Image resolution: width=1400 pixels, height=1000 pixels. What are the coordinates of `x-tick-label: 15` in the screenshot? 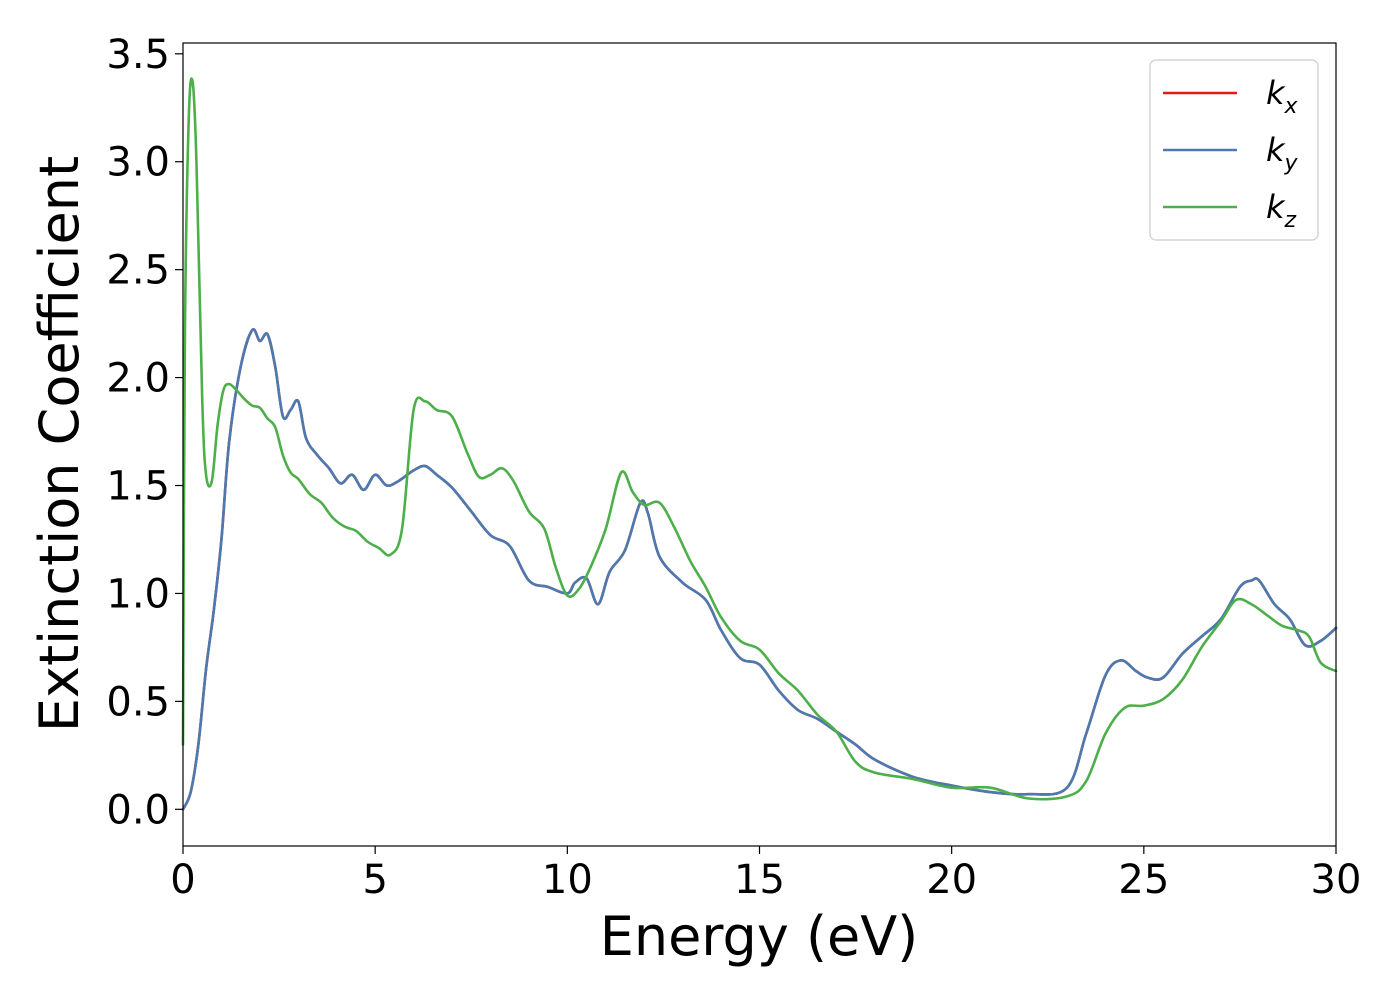 It's located at (759, 880).